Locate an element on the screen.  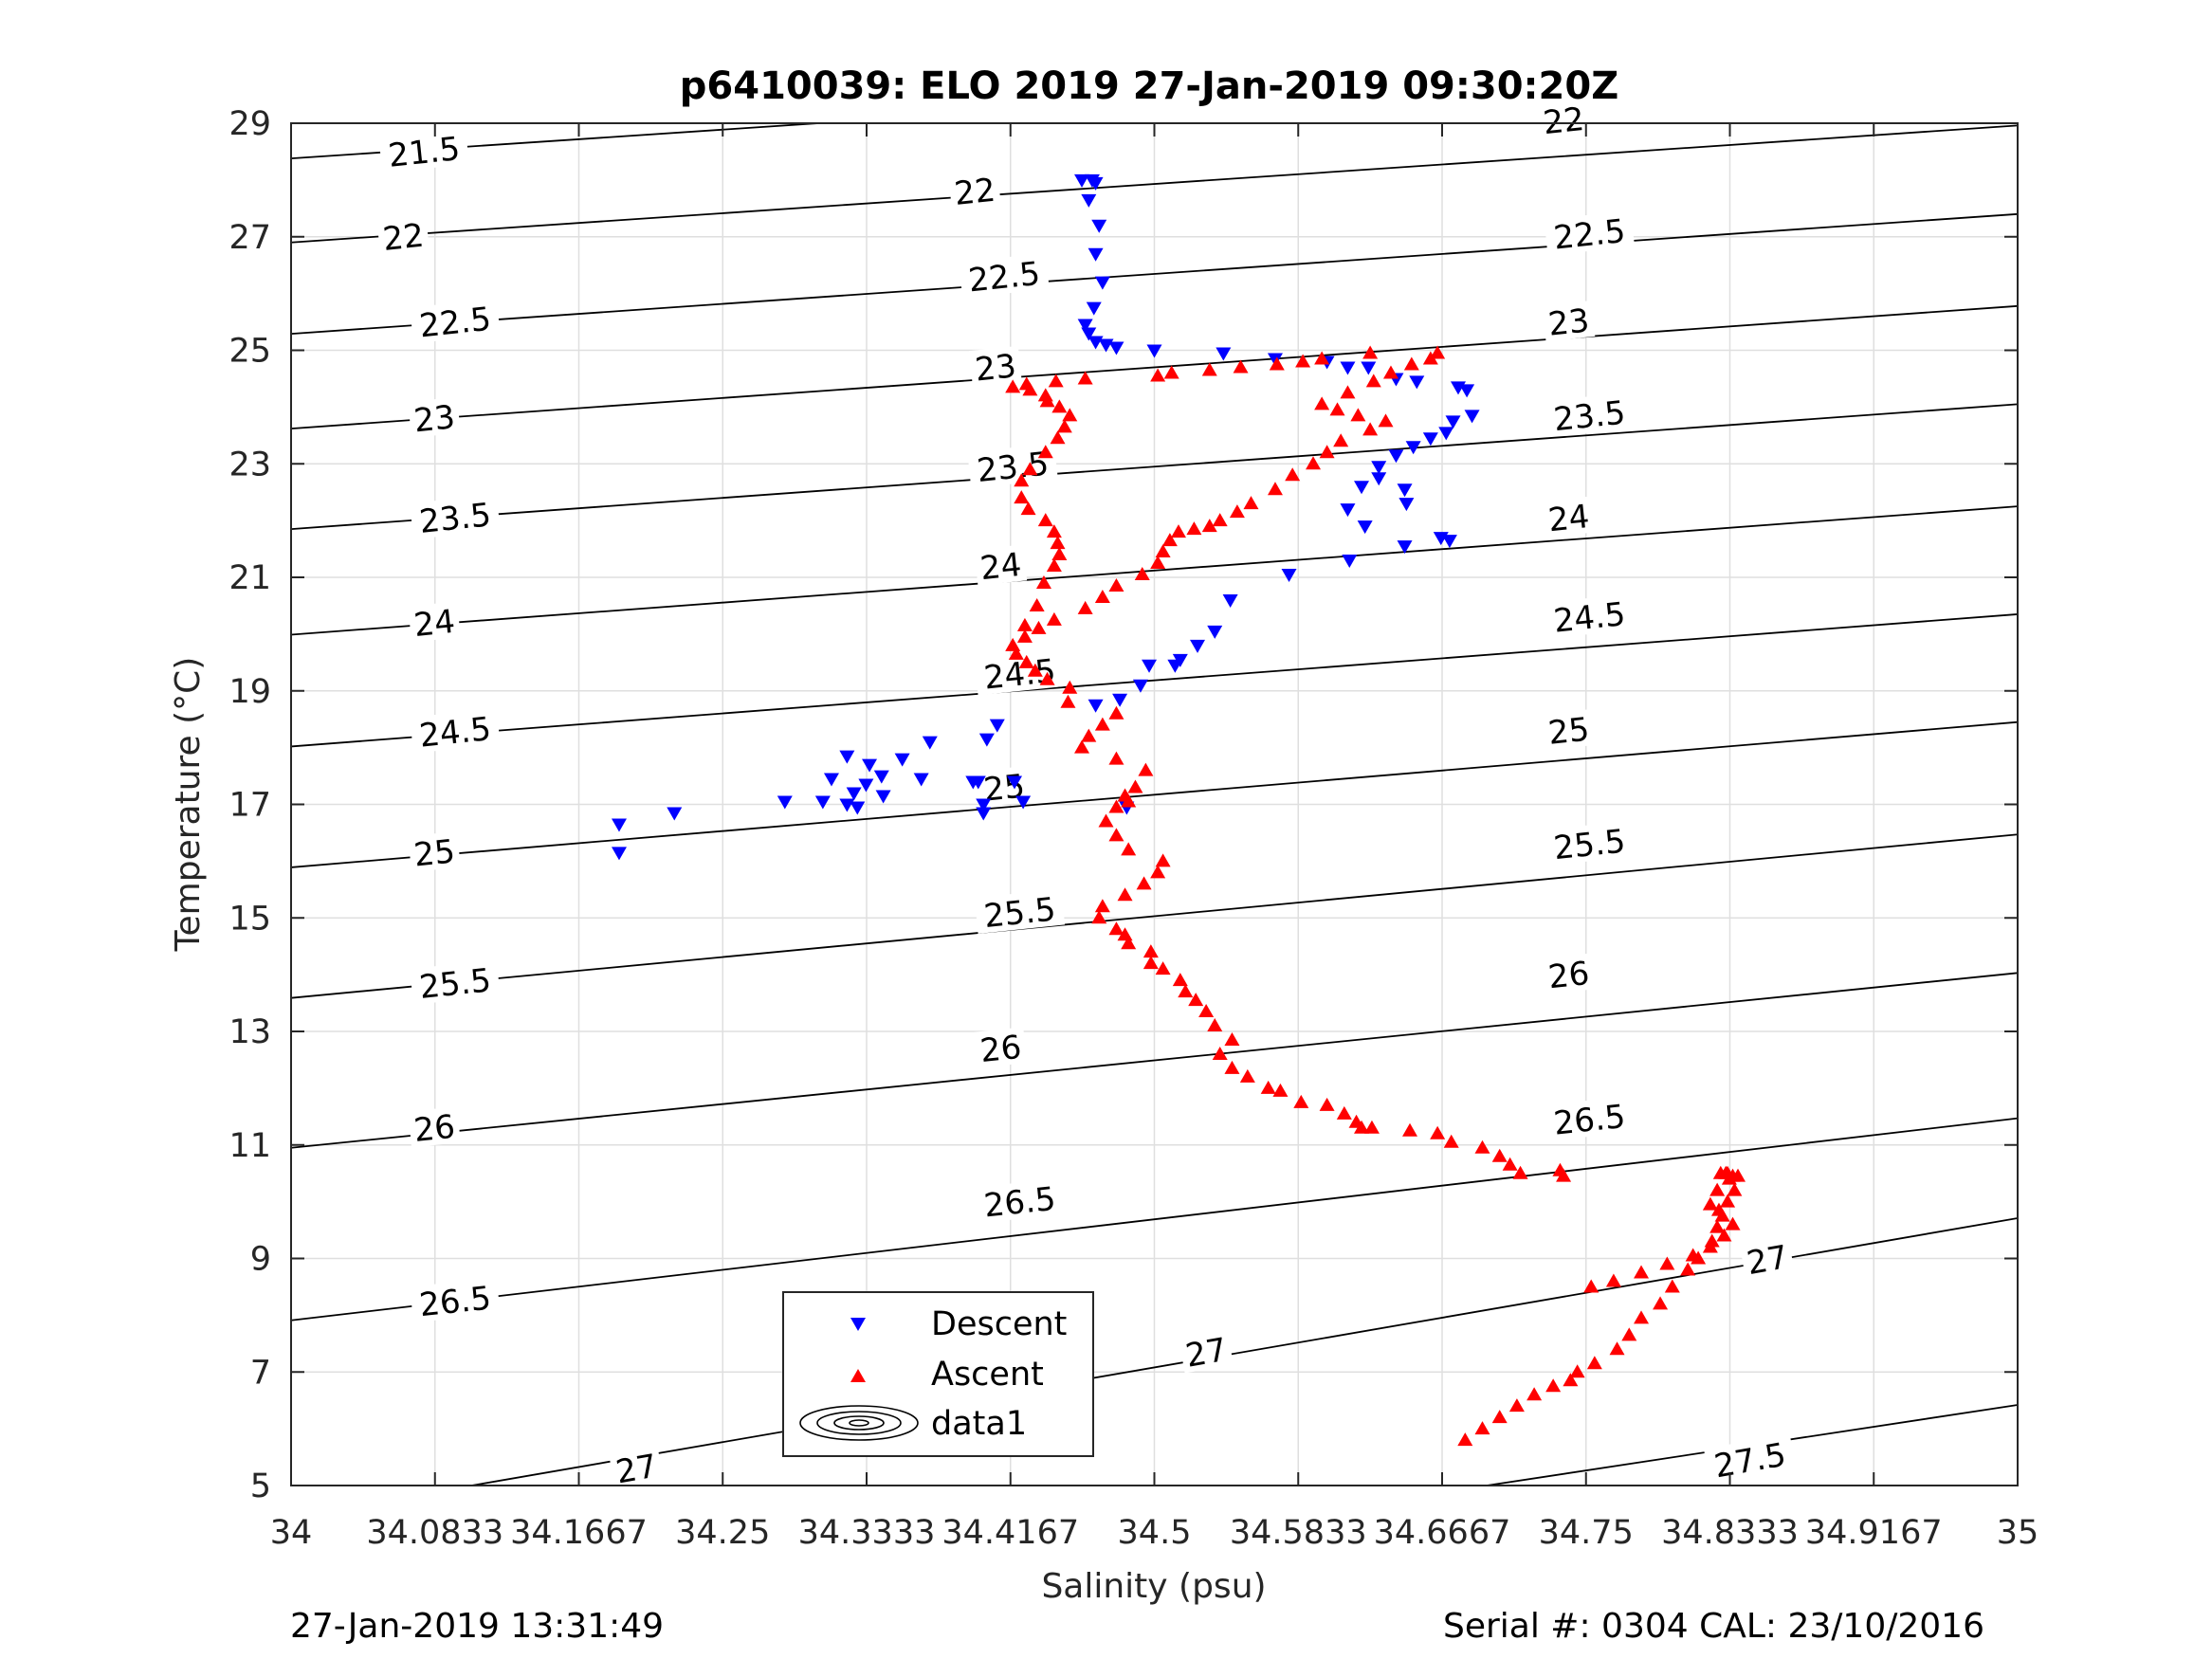
contour-label-text: 25.5 is located at coordinates (1019, 913).